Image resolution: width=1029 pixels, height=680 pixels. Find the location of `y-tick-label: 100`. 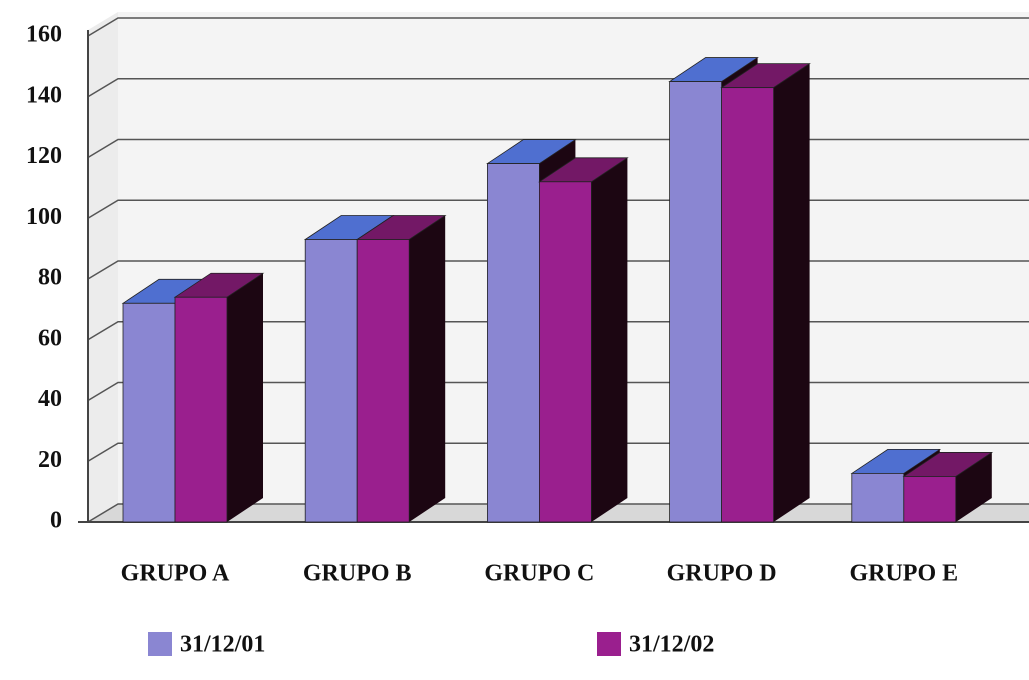

y-tick-label: 100 is located at coordinates (44, 217).